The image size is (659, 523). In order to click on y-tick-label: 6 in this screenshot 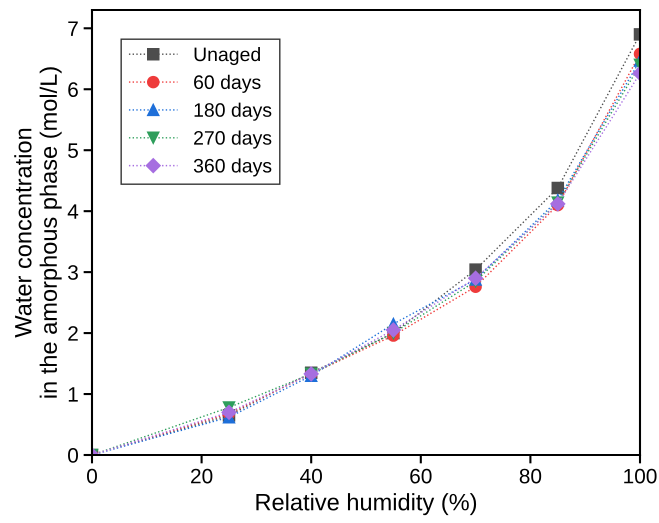, I will do `click(73, 89)`.